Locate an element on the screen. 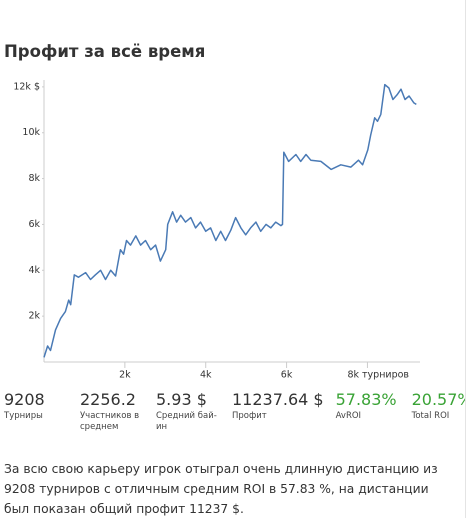 This screenshot has width=466, height=518. title: Профит за всё время is located at coordinates (105, 51).